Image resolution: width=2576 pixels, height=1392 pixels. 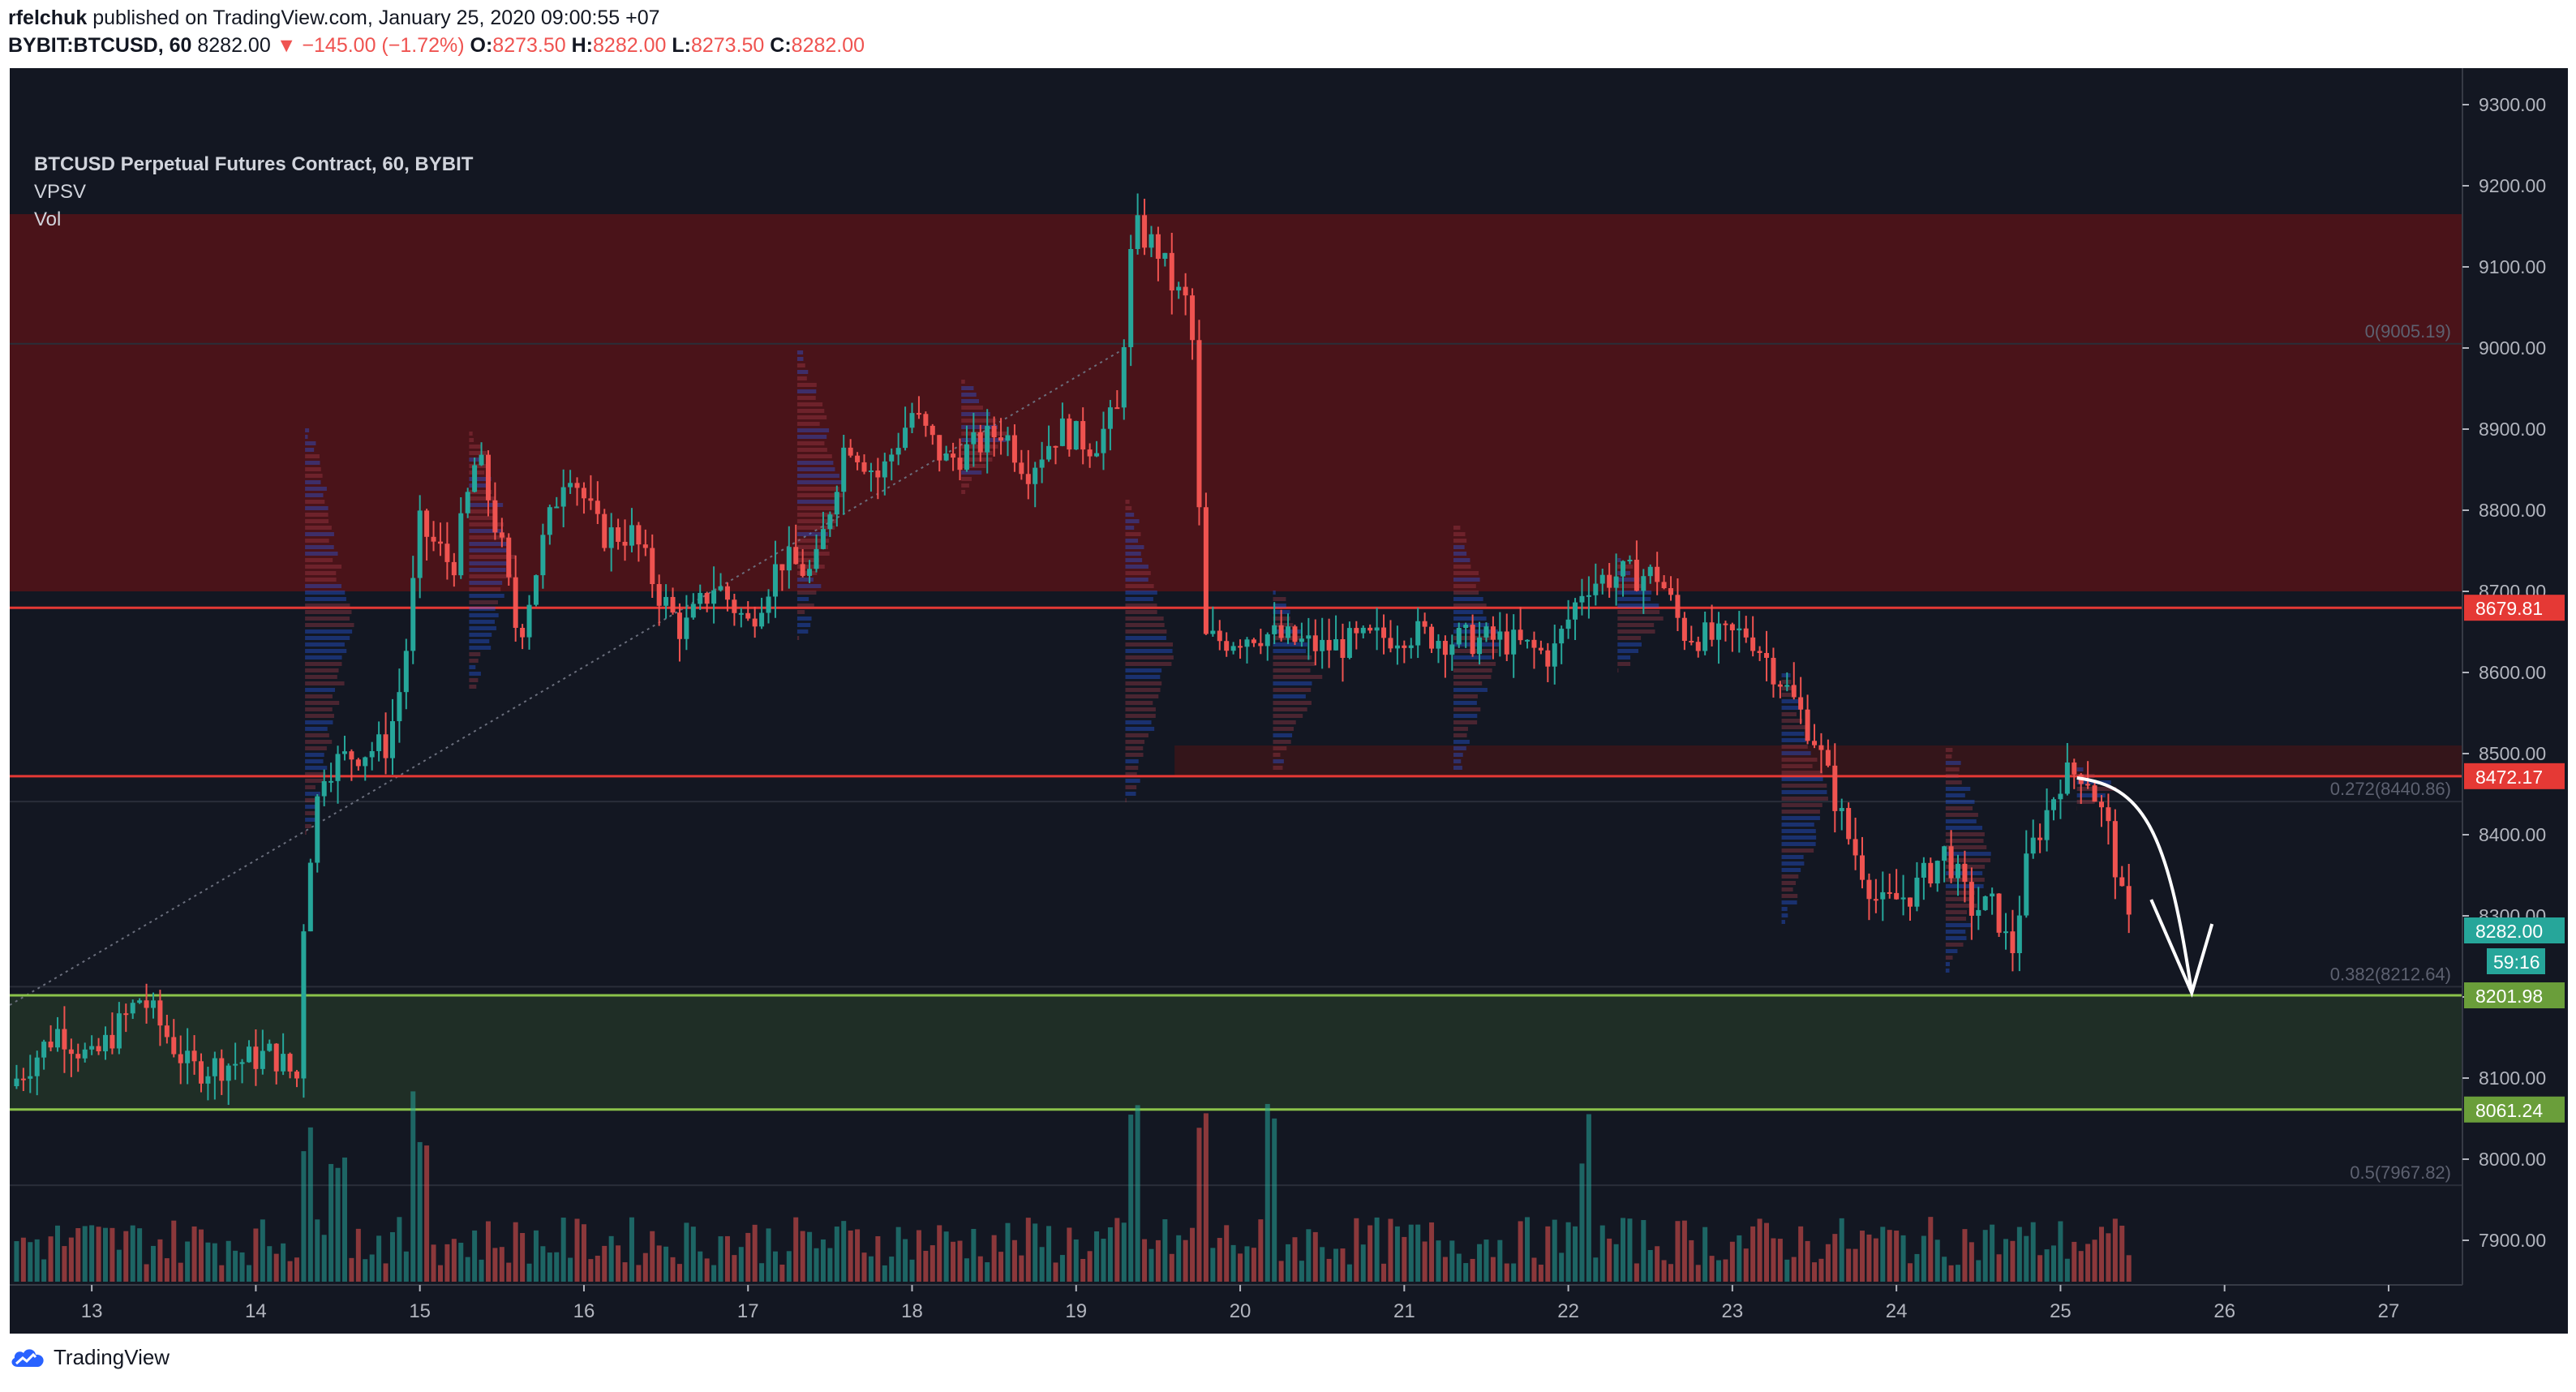 What do you see at coordinates (48, 219) in the screenshot?
I see `indicator-vol: Vol` at bounding box center [48, 219].